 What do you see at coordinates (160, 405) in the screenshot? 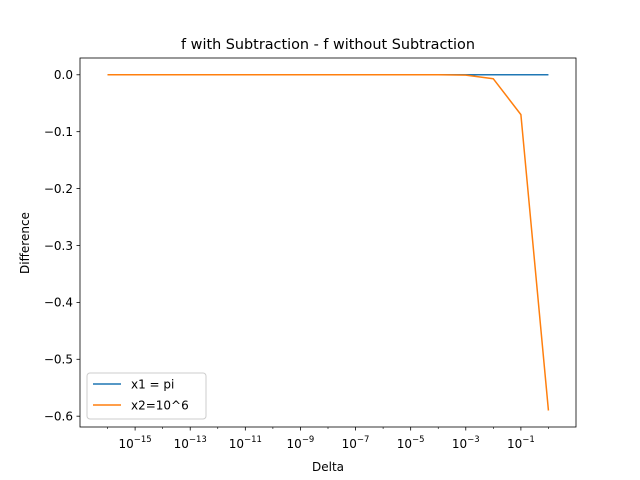
I see `legend-label-2: x2=10^6` at bounding box center [160, 405].